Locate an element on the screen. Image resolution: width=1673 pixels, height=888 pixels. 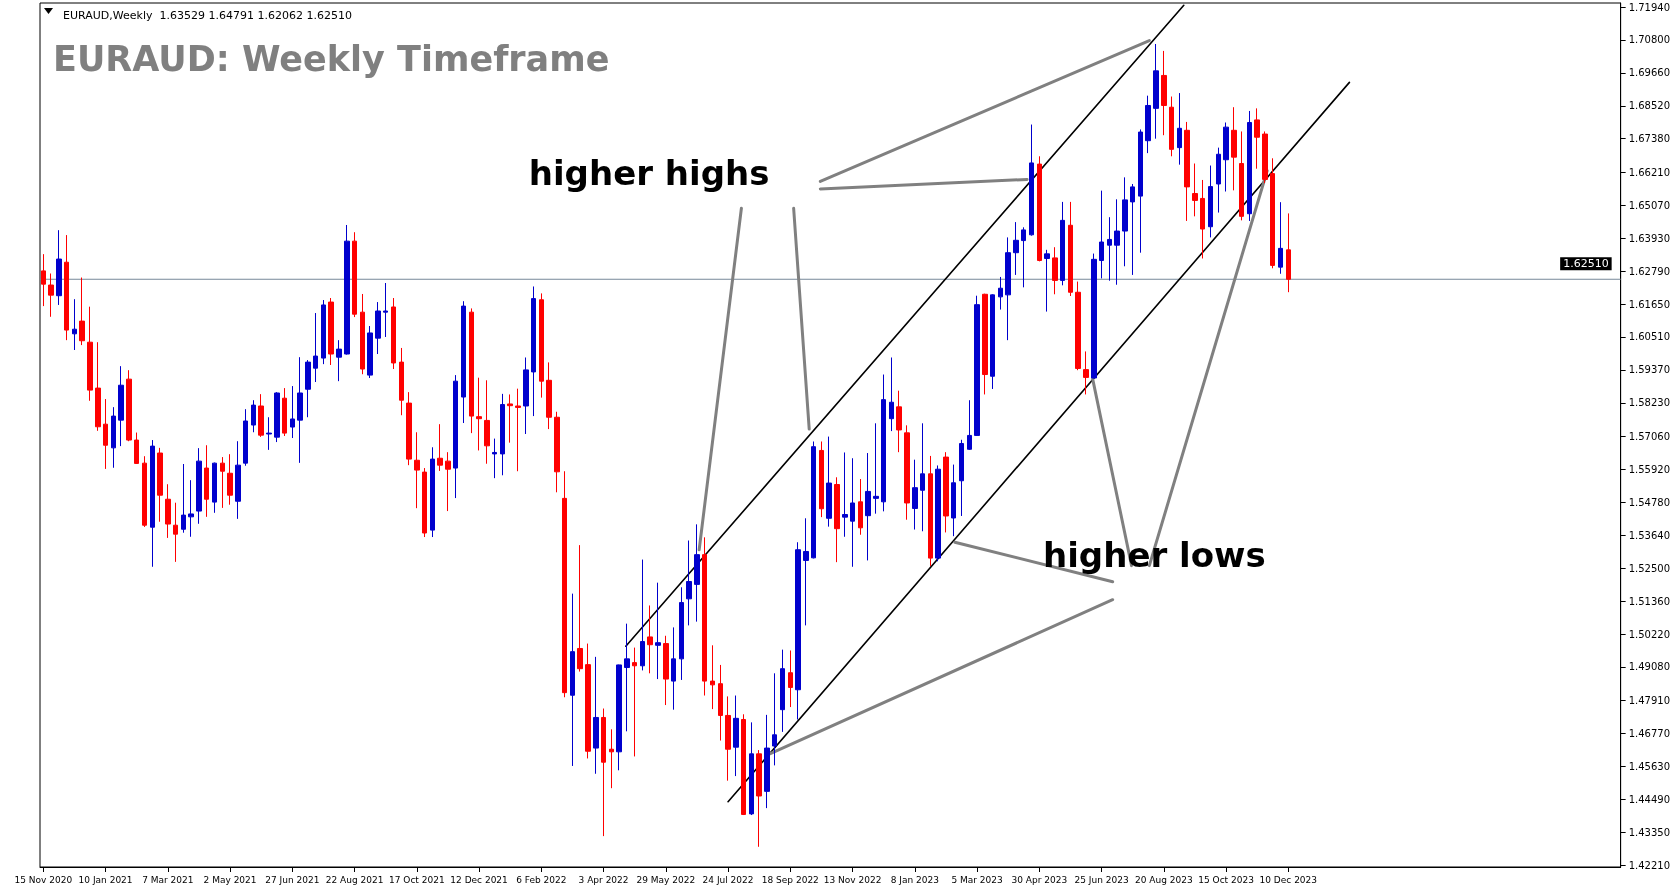
x-tick-label: 5 Mar 2023 is located at coordinates (977, 879).